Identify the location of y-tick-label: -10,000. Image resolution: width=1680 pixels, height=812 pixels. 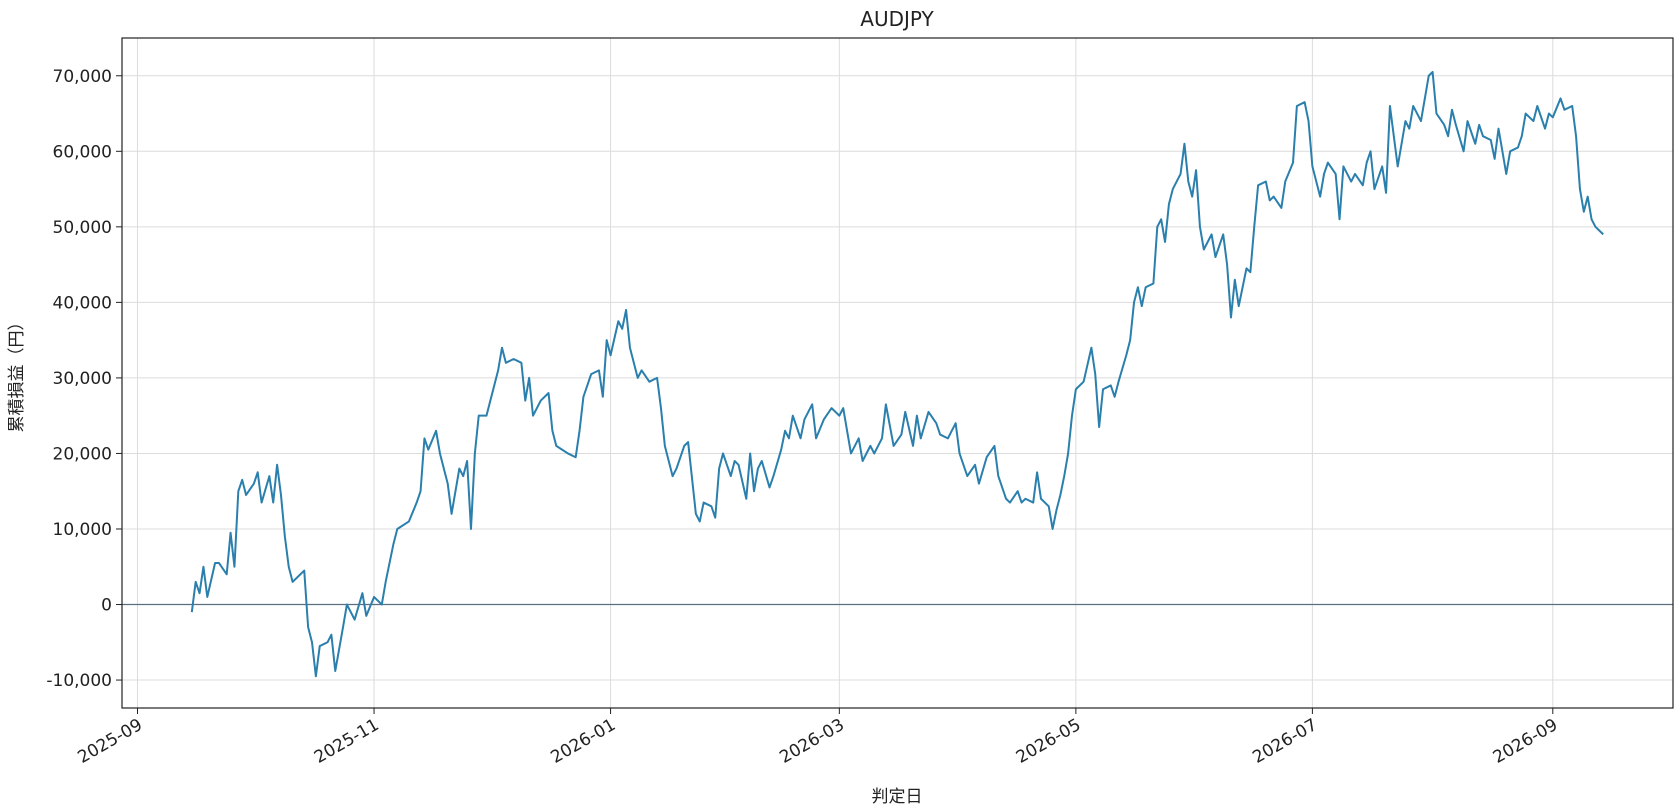
(79, 681).